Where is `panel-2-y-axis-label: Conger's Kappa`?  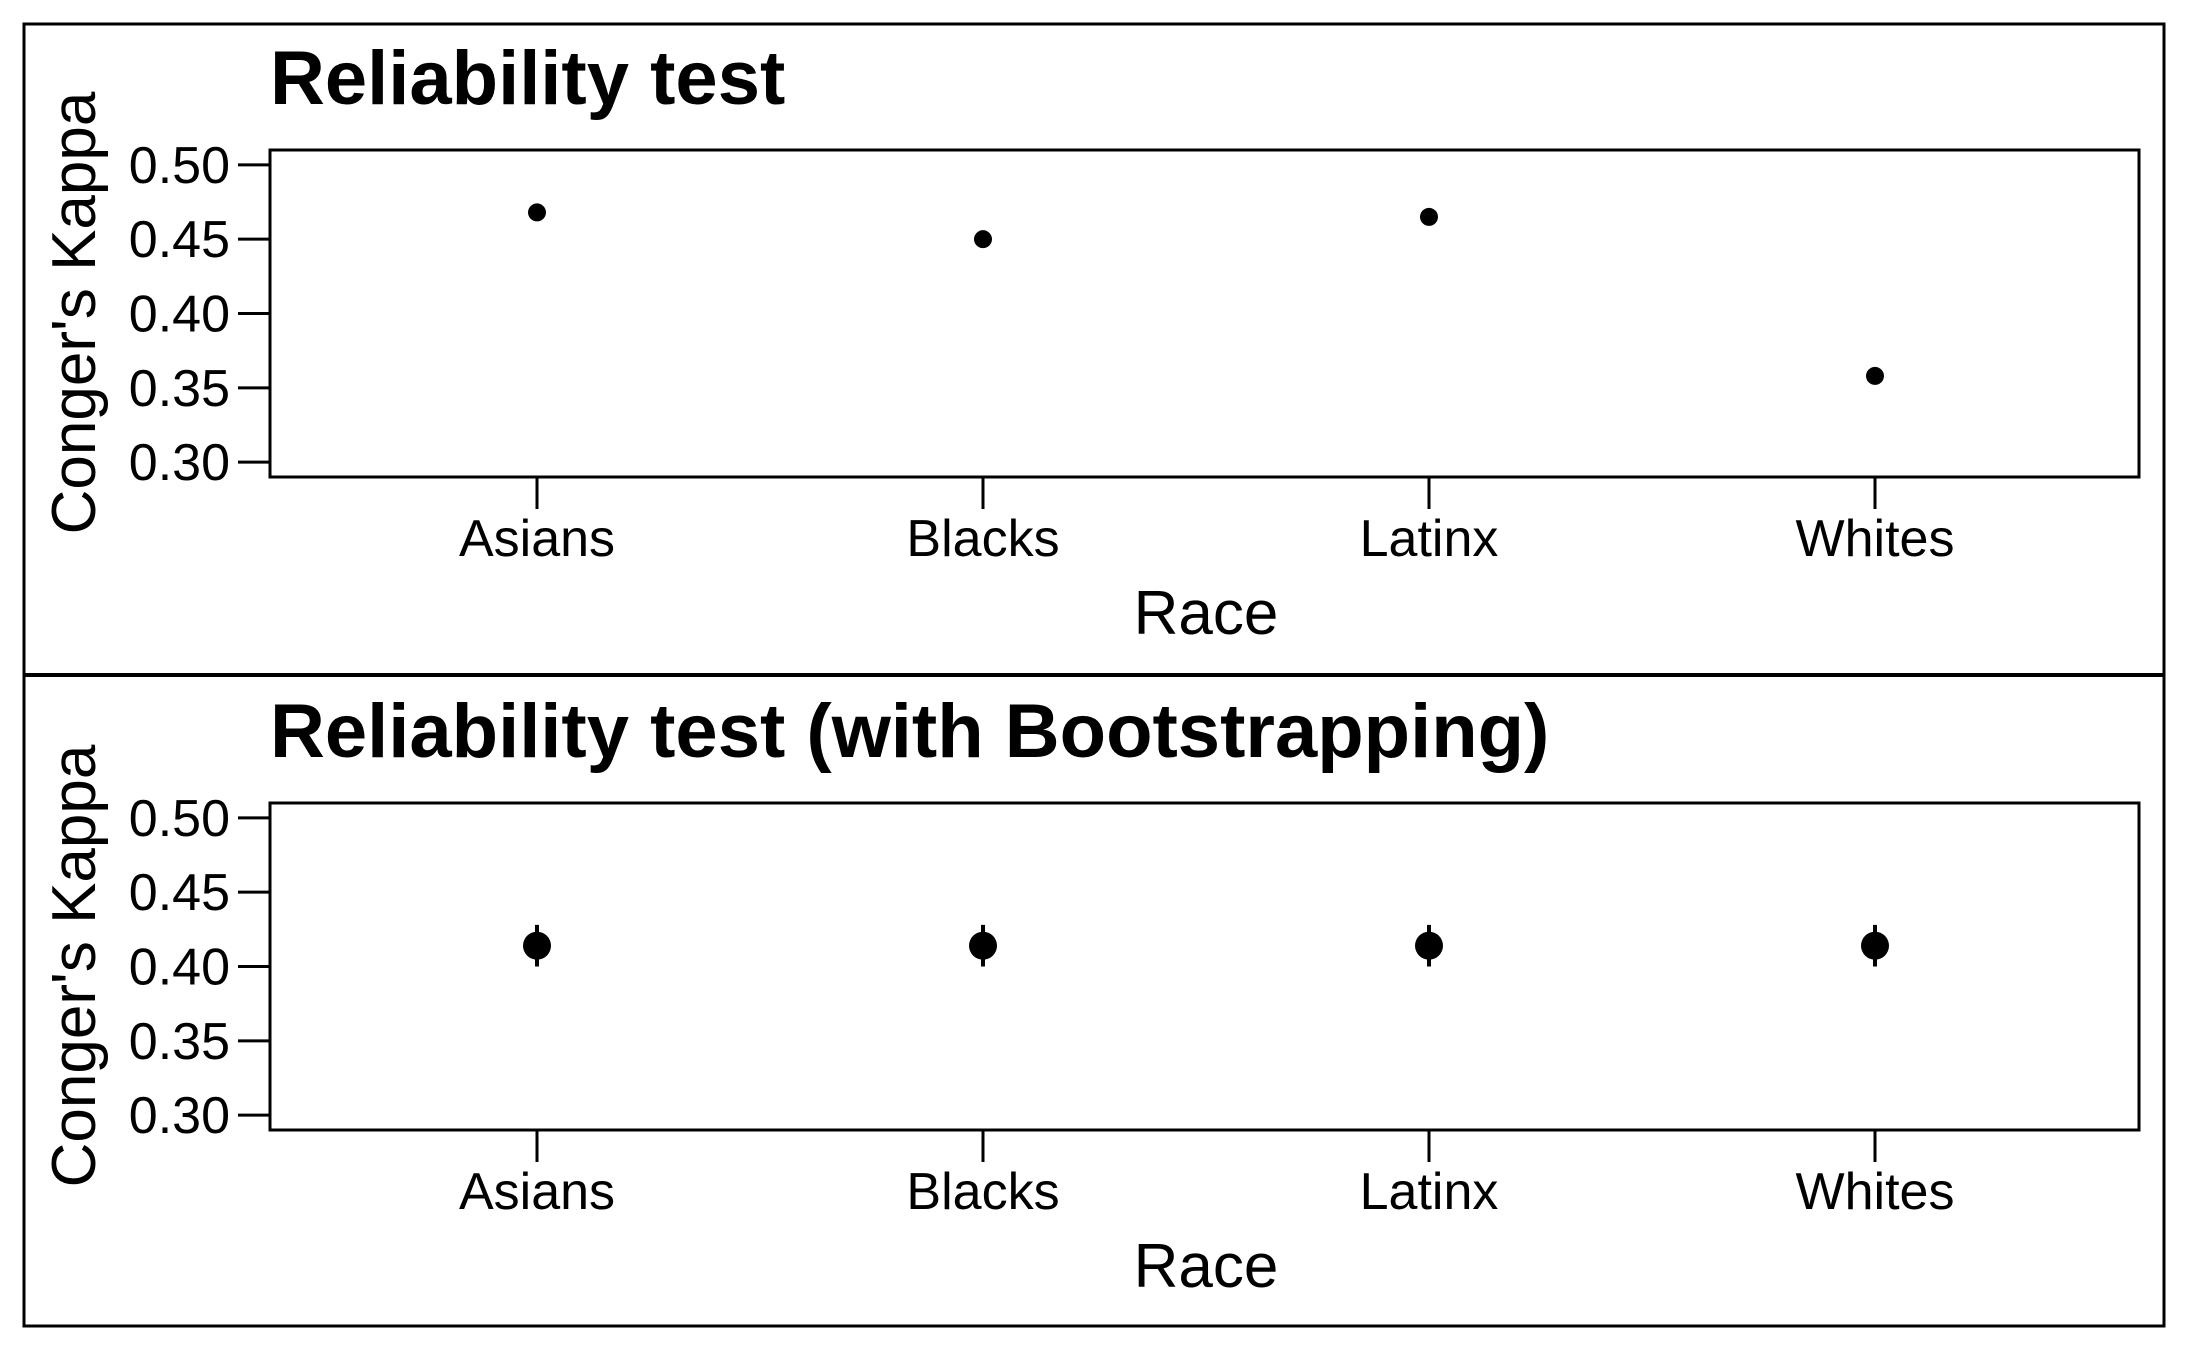 panel-2-y-axis-label: Conger's Kappa is located at coordinates (74, 965).